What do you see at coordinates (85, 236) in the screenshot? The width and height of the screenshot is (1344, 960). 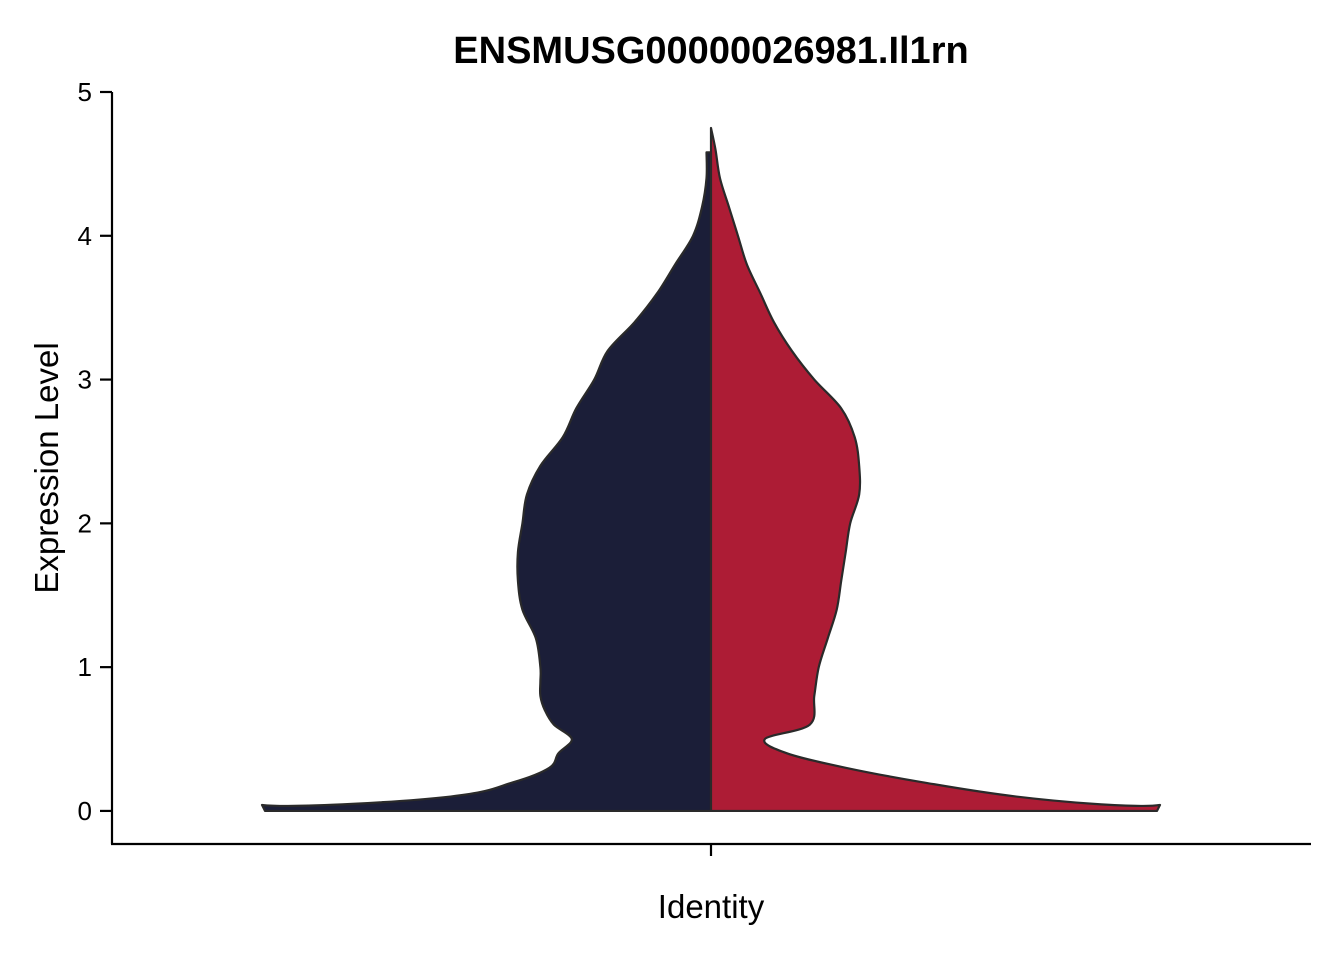 I see `y-tick-label-4: 4` at bounding box center [85, 236].